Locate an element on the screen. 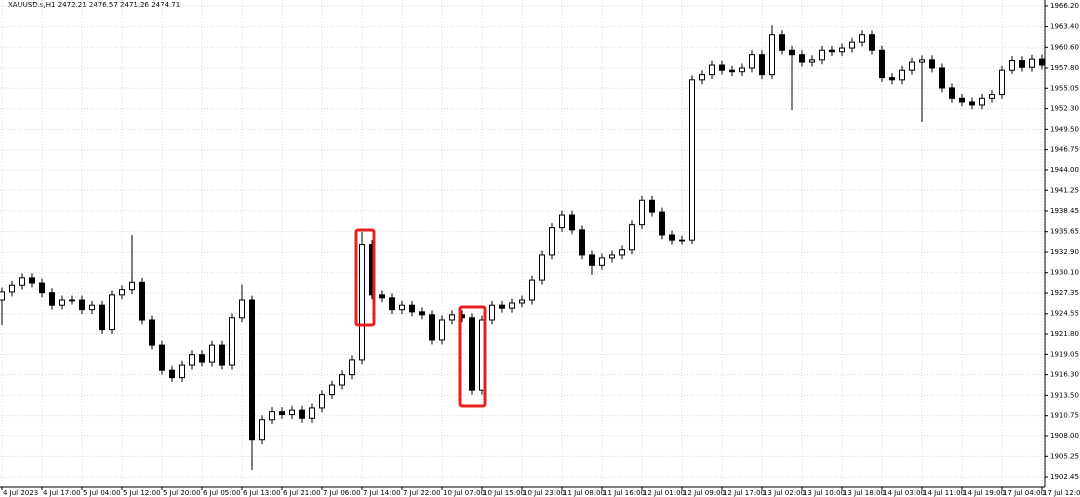 The height and width of the screenshot is (497, 1080). y-tick-label: 1905.25 is located at coordinates (1064, 456).